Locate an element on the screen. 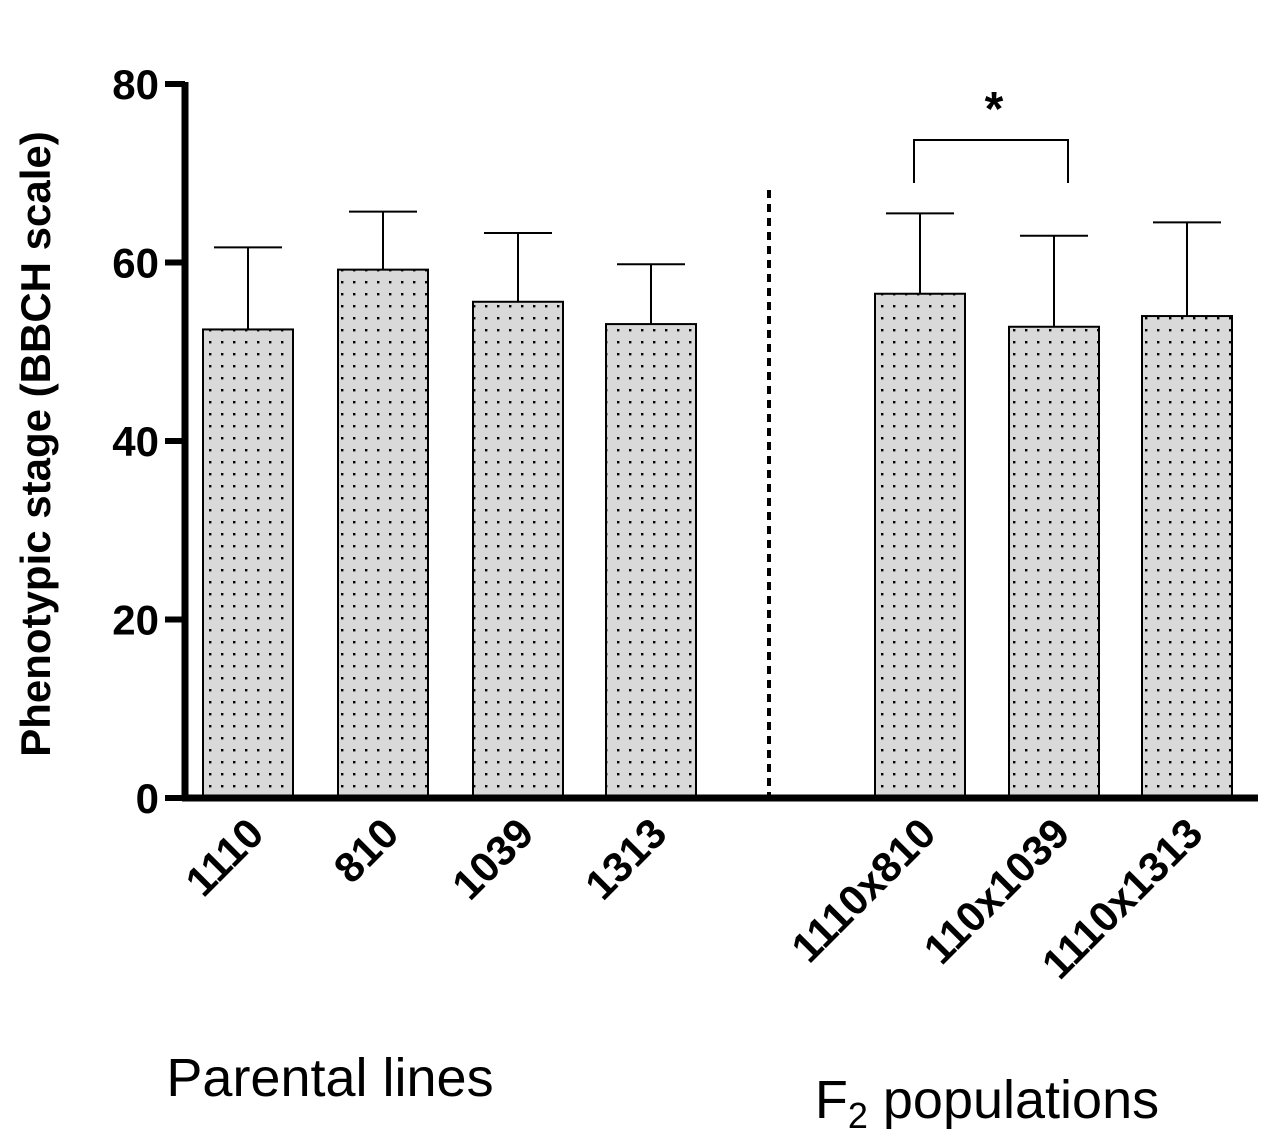 The image size is (1267, 1139). y-tick-label: 40 is located at coordinates (135, 441).